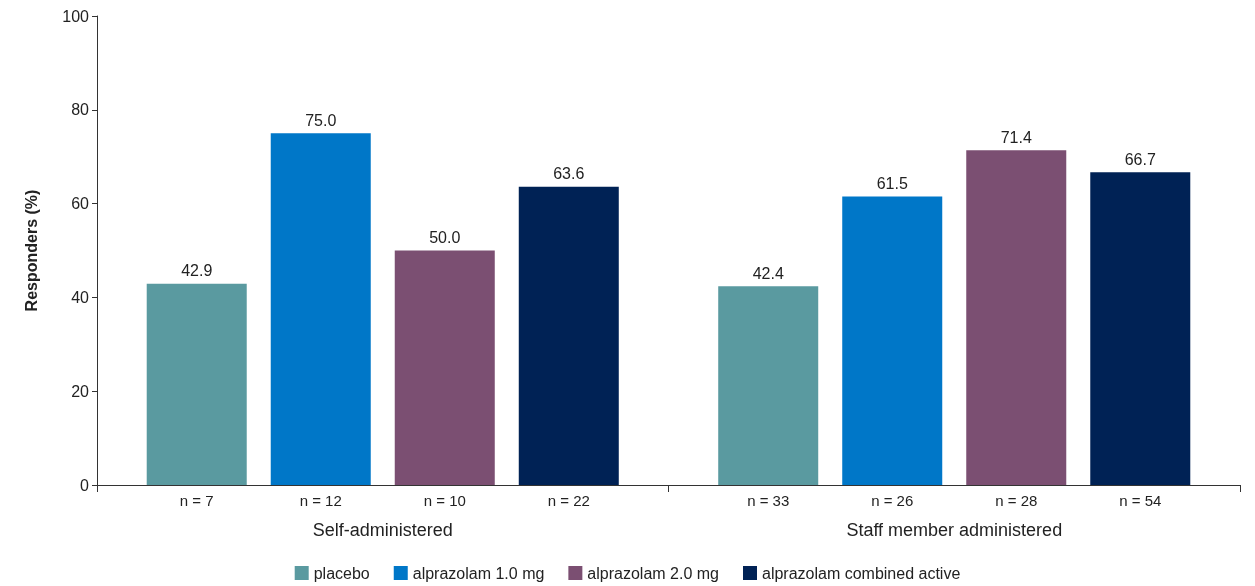 The height and width of the screenshot is (586, 1255). Describe the element at coordinates (861, 573) in the screenshot. I see `legend-label: alprazolam combined active` at that location.